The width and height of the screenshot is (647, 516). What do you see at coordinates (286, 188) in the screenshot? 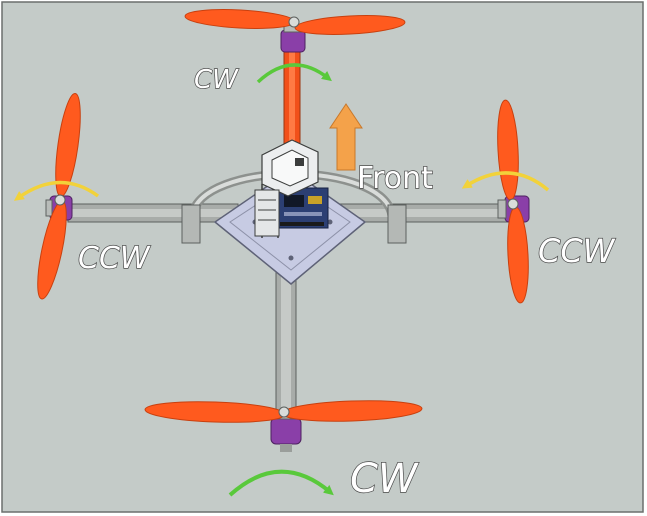
I see `electronics-stack` at bounding box center [286, 188].